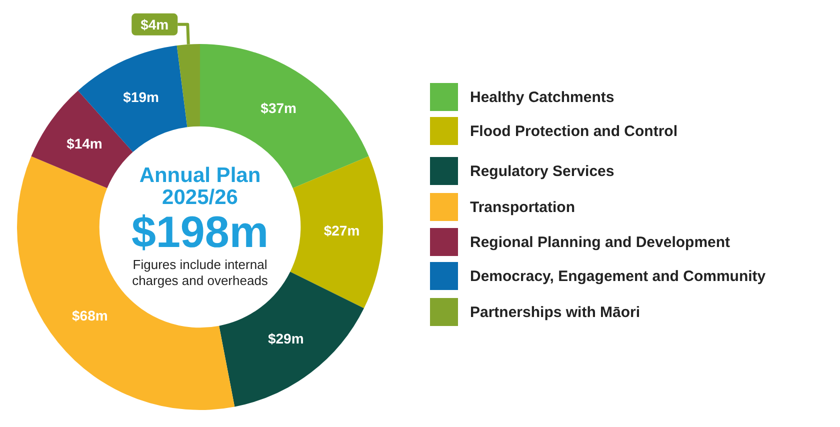 The height and width of the screenshot is (427, 840). Describe the element at coordinates (286, 338) in the screenshot. I see `data-label: $29m` at that location.